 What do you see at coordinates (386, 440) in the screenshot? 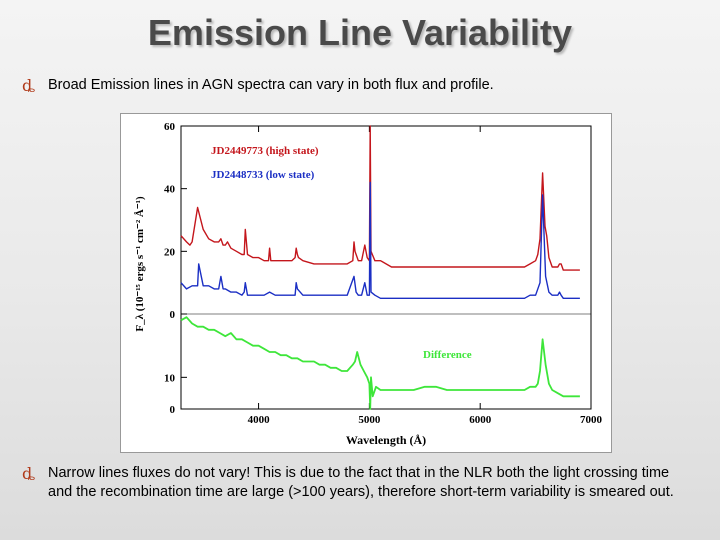
I see `x-axis-label: Wavelength (Å)` at bounding box center [386, 440].